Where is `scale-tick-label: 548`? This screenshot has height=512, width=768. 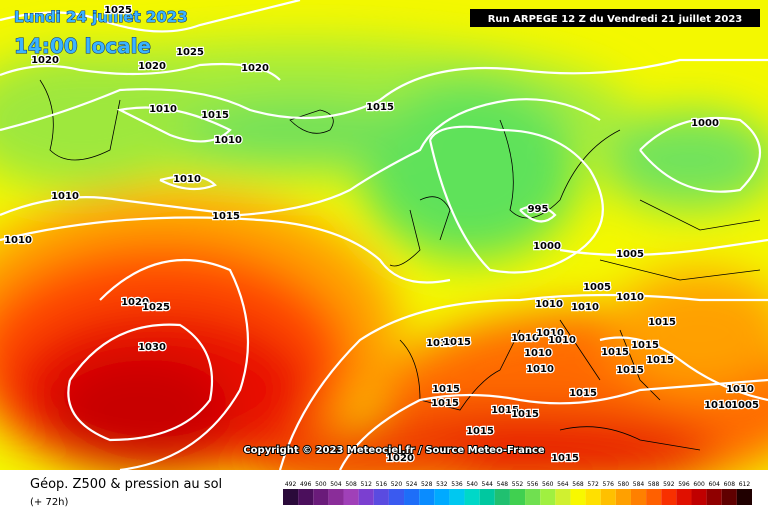
scale-tick-label: 548 is located at coordinates (503, 484).